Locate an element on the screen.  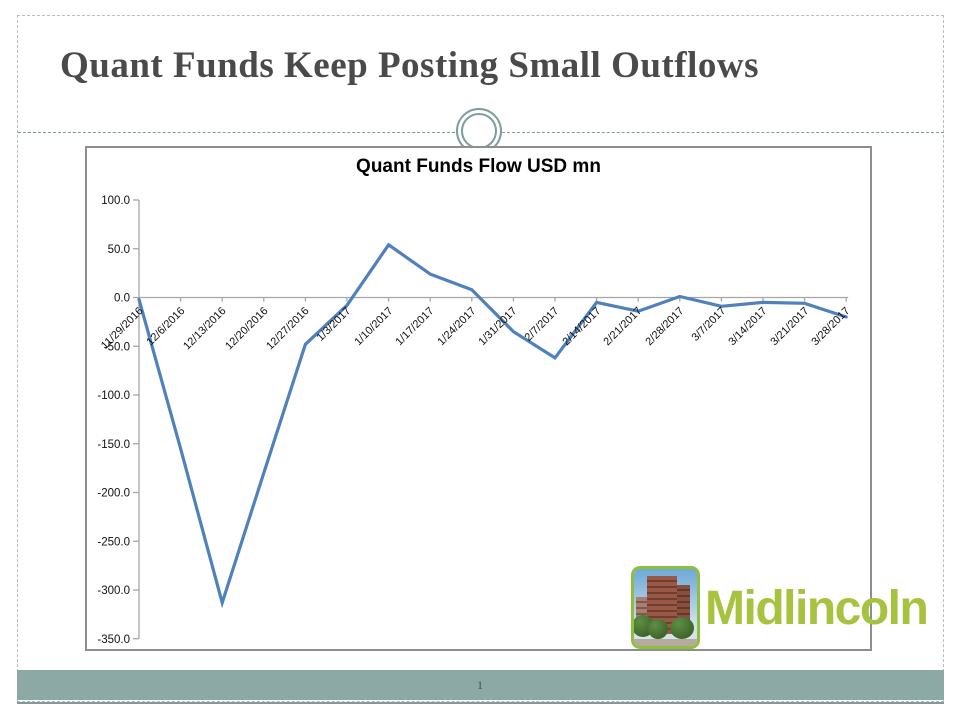
logo-building-image is located at coordinates (665, 607).